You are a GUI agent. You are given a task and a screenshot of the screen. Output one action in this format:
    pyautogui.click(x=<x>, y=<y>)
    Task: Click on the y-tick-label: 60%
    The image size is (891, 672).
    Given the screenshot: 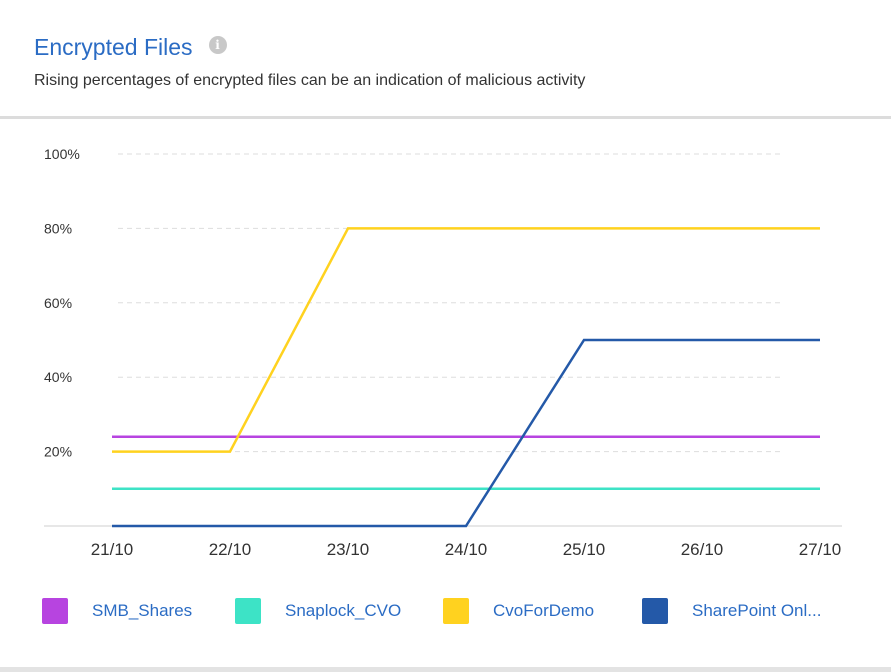 What is the action you would take?
    pyautogui.click(x=58, y=303)
    